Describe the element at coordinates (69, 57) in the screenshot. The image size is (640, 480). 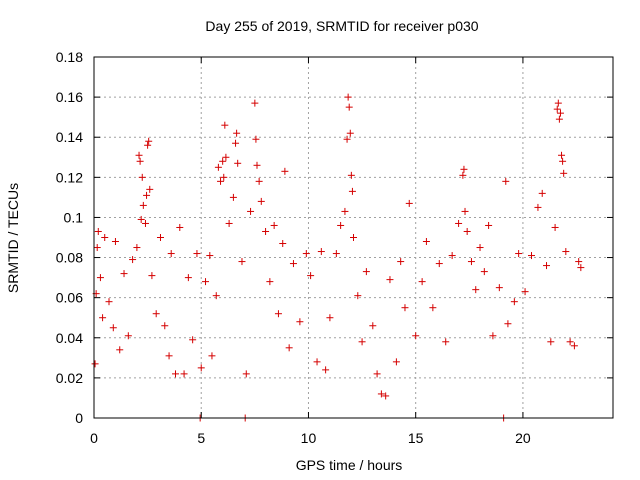
I see `y-tick-label: 0.18` at that location.